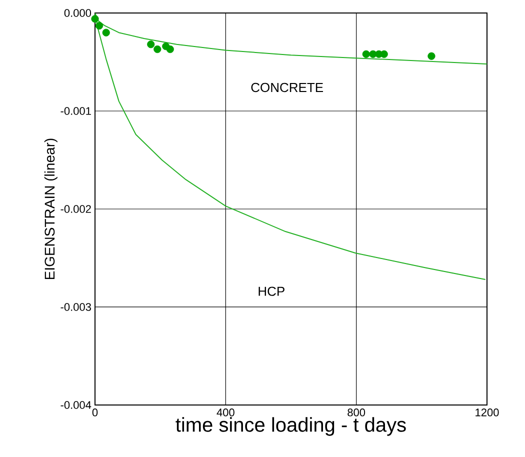 The height and width of the screenshot is (457, 525). Describe the element at coordinates (487, 412) in the screenshot. I see `x-tick-label: 1200` at that location.